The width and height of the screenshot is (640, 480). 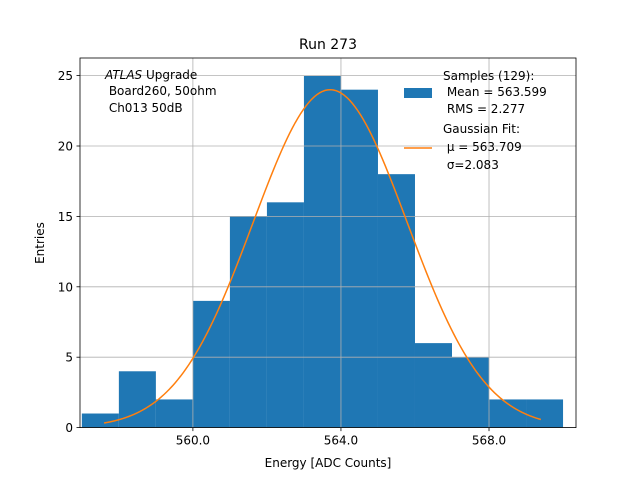 I want to click on svg-text: ATLAS Upgrade, so click(x=150, y=75).